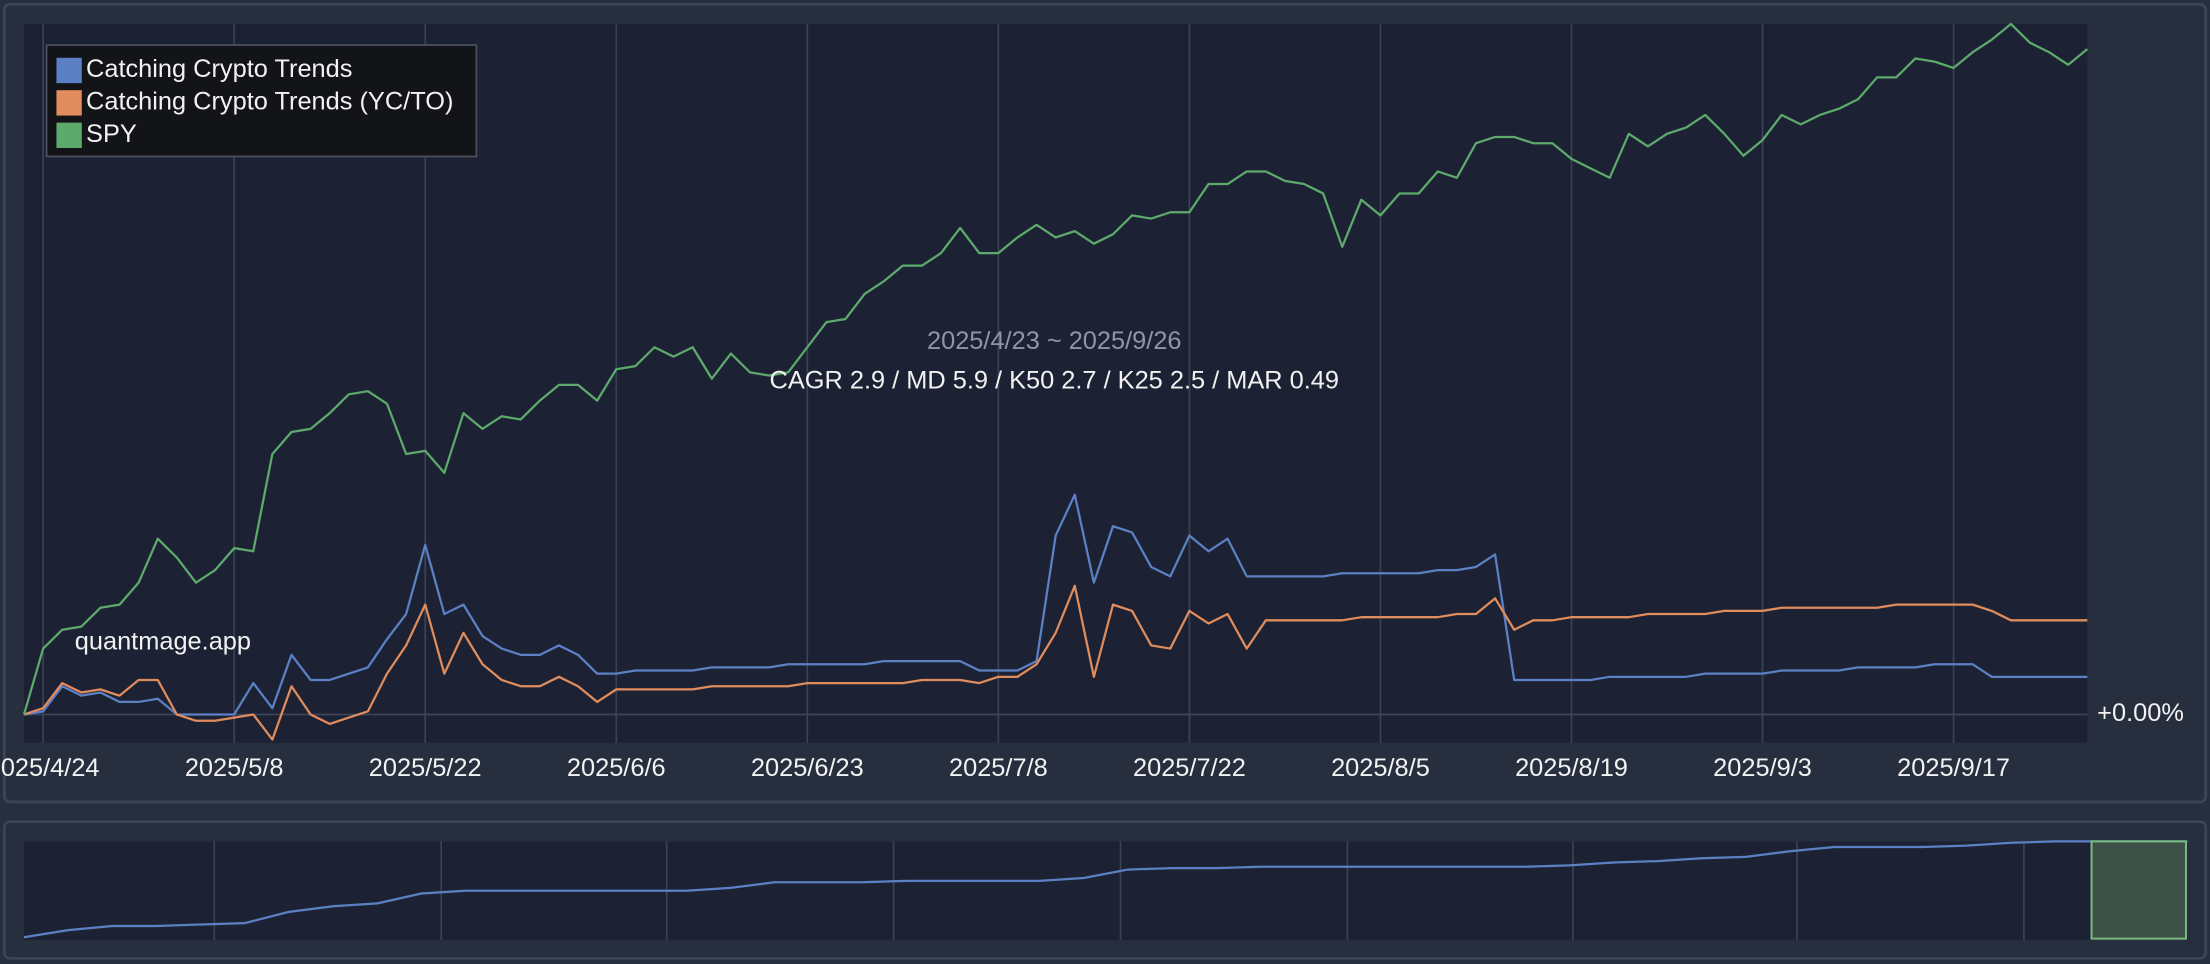 The height and width of the screenshot is (964, 2210). Describe the element at coordinates (1189, 768) in the screenshot. I see `x-tick-label: 2025/7/22` at that location.